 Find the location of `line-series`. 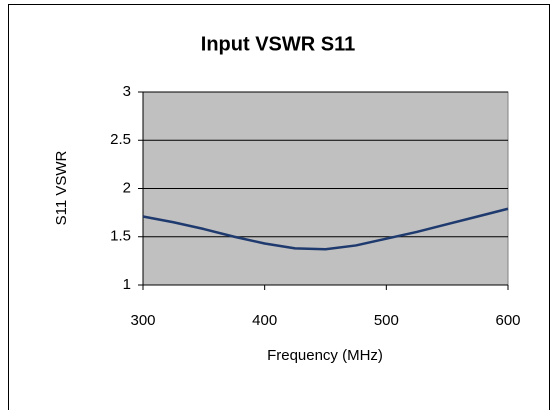

line-series is located at coordinates (325, 229).